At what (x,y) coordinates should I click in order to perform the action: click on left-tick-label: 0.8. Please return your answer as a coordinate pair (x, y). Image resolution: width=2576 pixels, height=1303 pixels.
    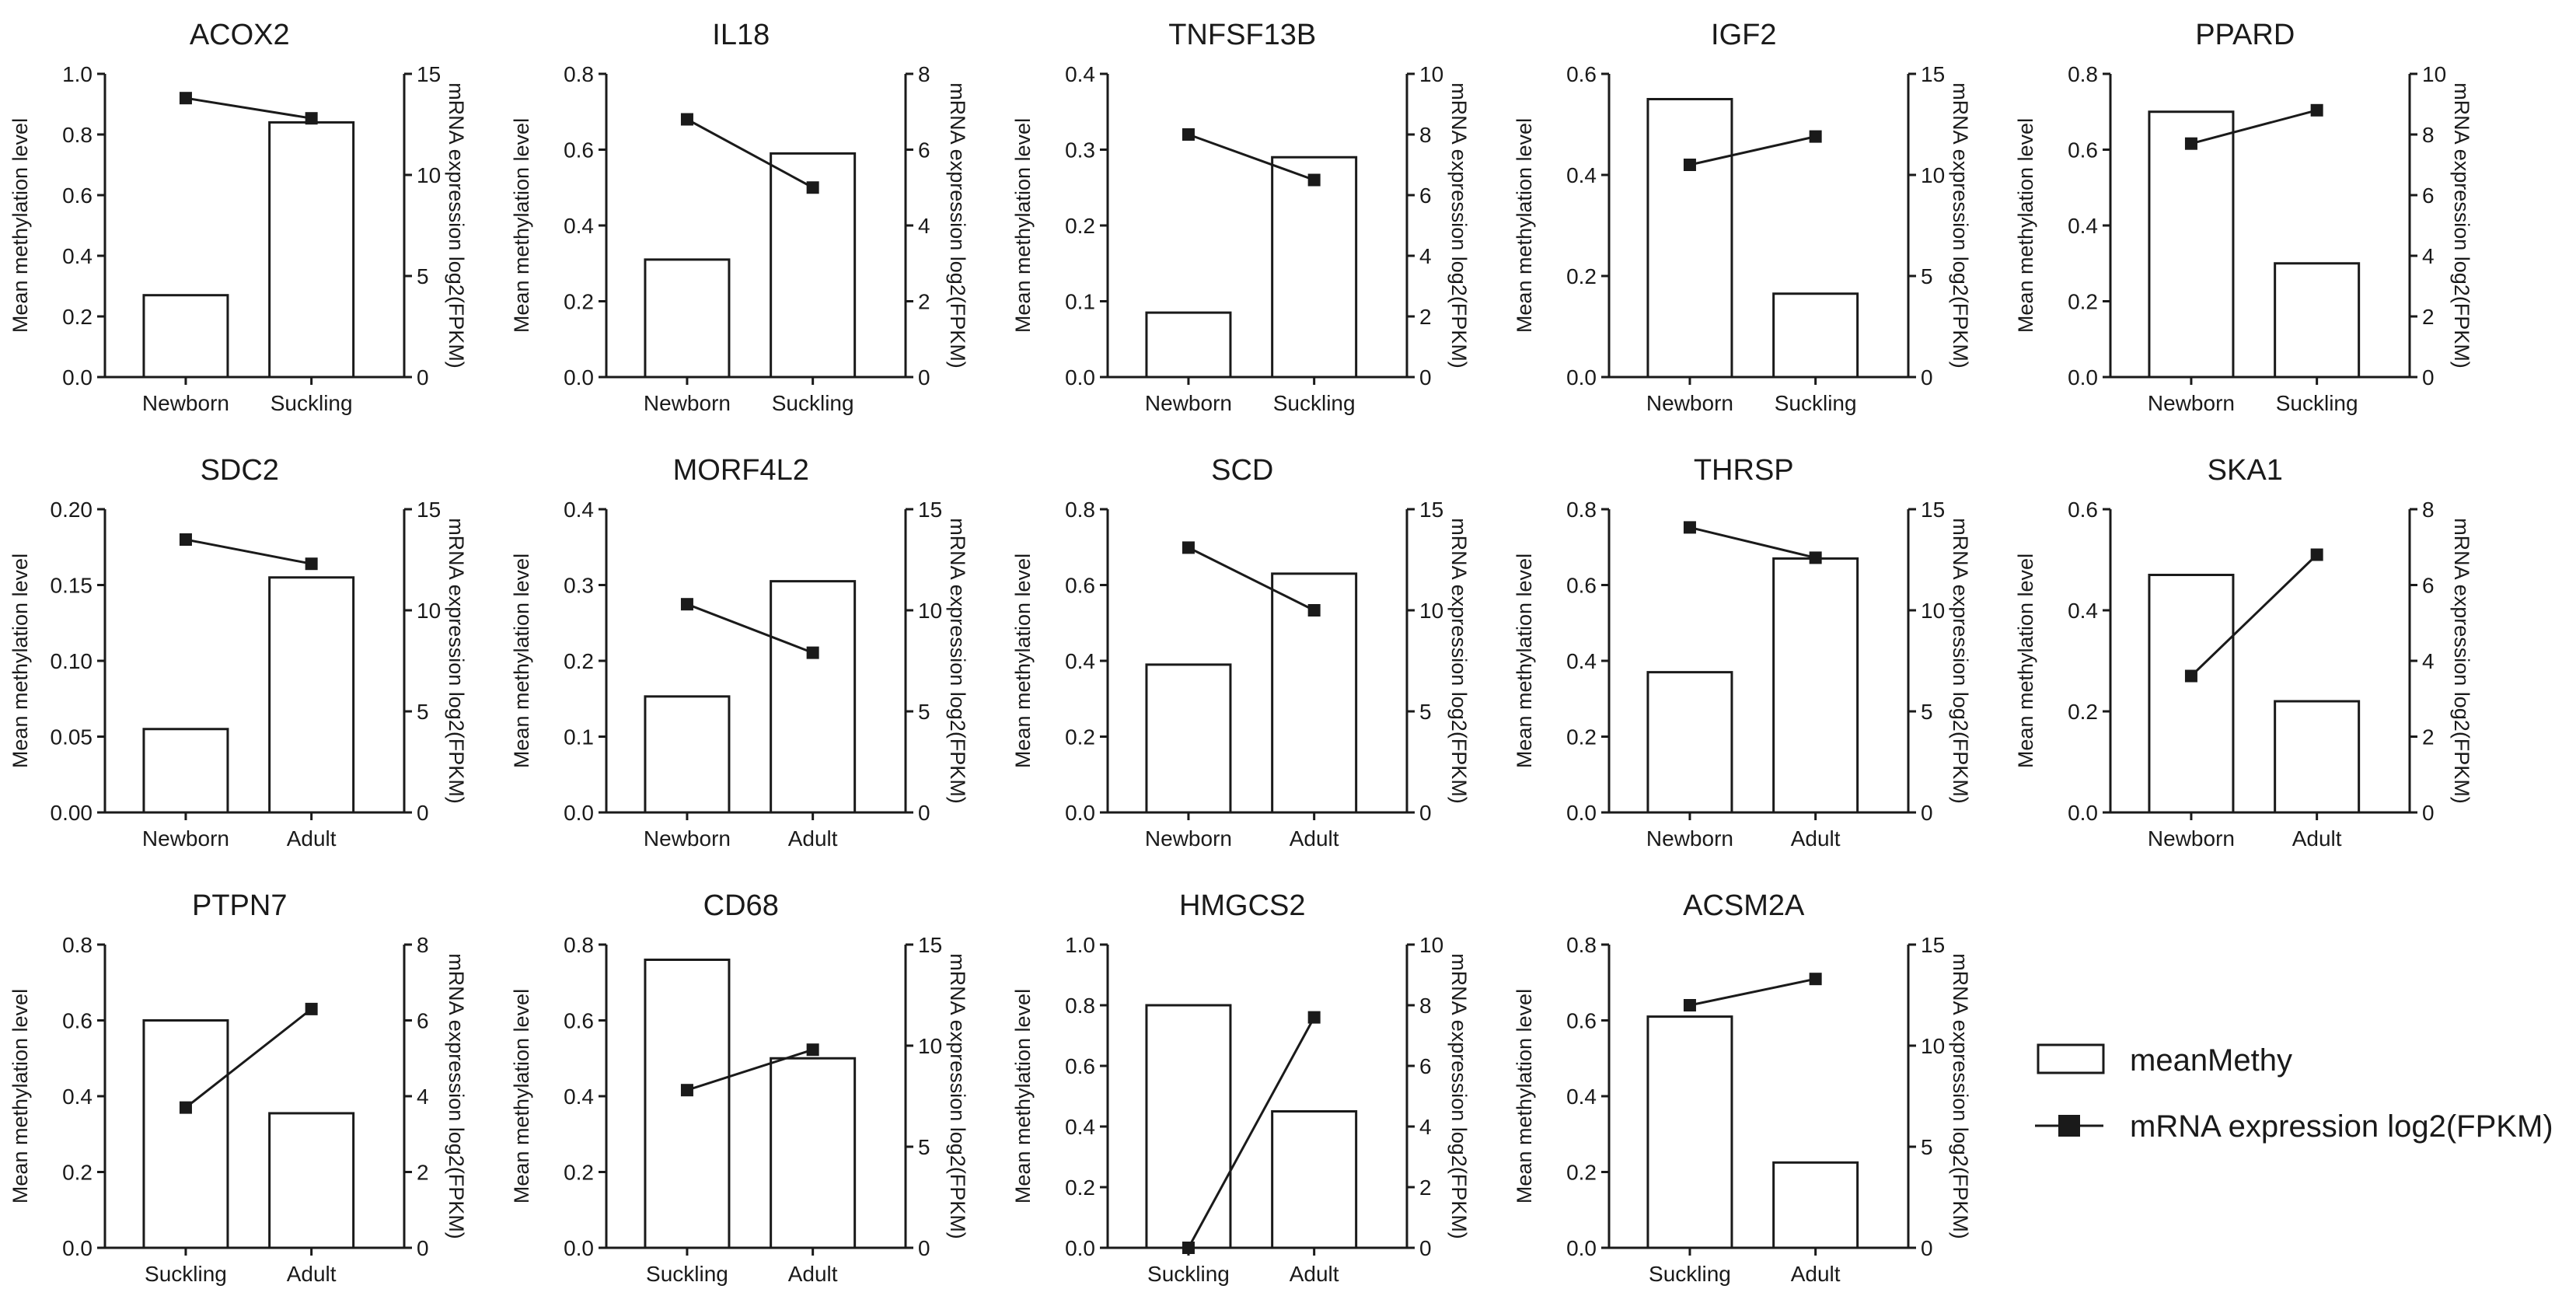
    Looking at the image, I should click on (1080, 1006).